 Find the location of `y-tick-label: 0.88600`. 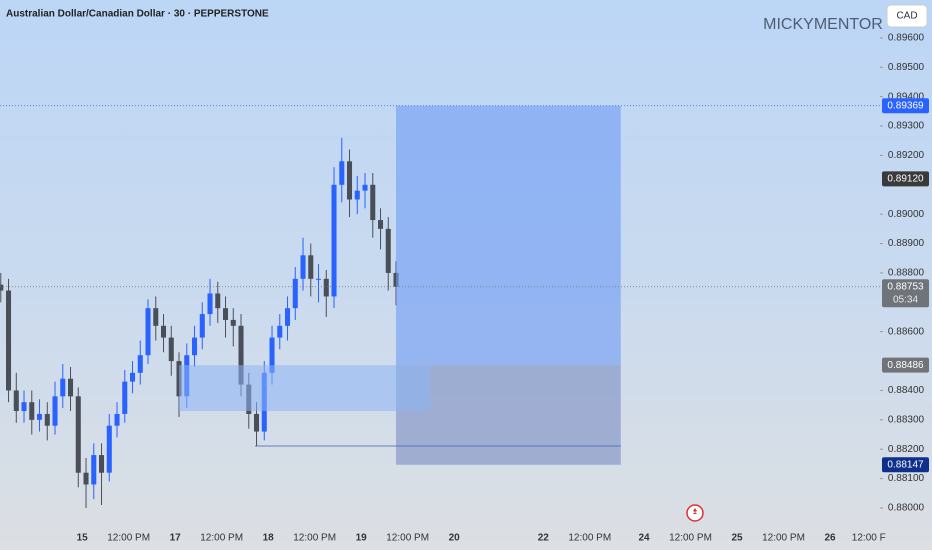

y-tick-label: 0.88600 is located at coordinates (906, 331).